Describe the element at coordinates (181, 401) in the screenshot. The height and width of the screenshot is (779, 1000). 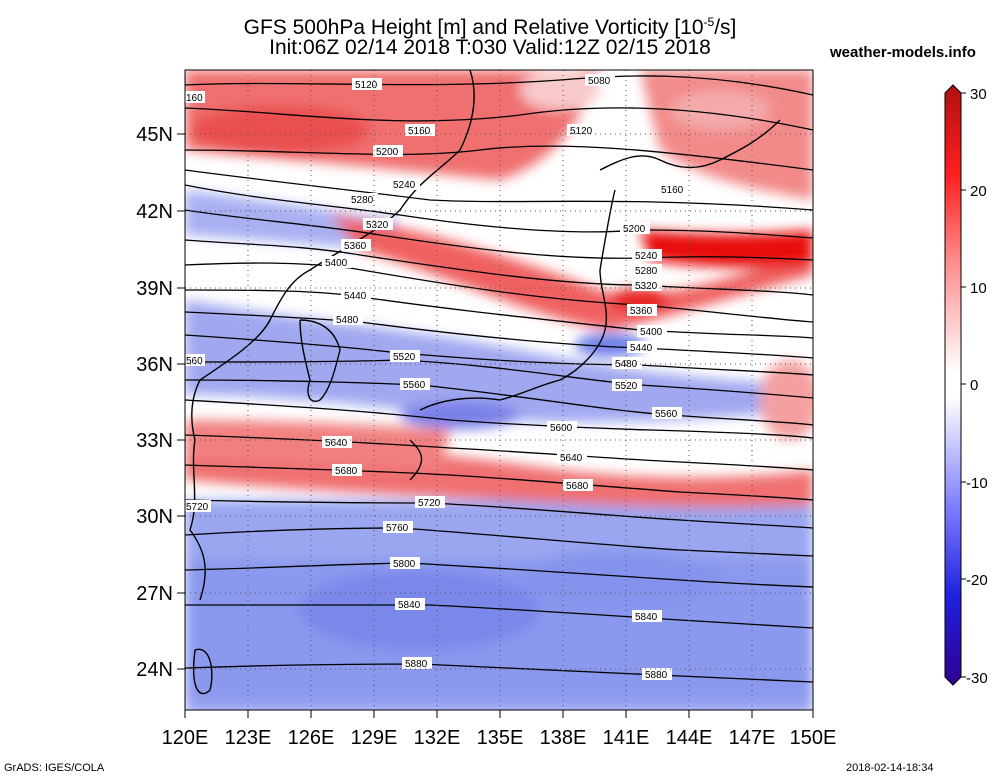
I see `lat-ticks` at that location.